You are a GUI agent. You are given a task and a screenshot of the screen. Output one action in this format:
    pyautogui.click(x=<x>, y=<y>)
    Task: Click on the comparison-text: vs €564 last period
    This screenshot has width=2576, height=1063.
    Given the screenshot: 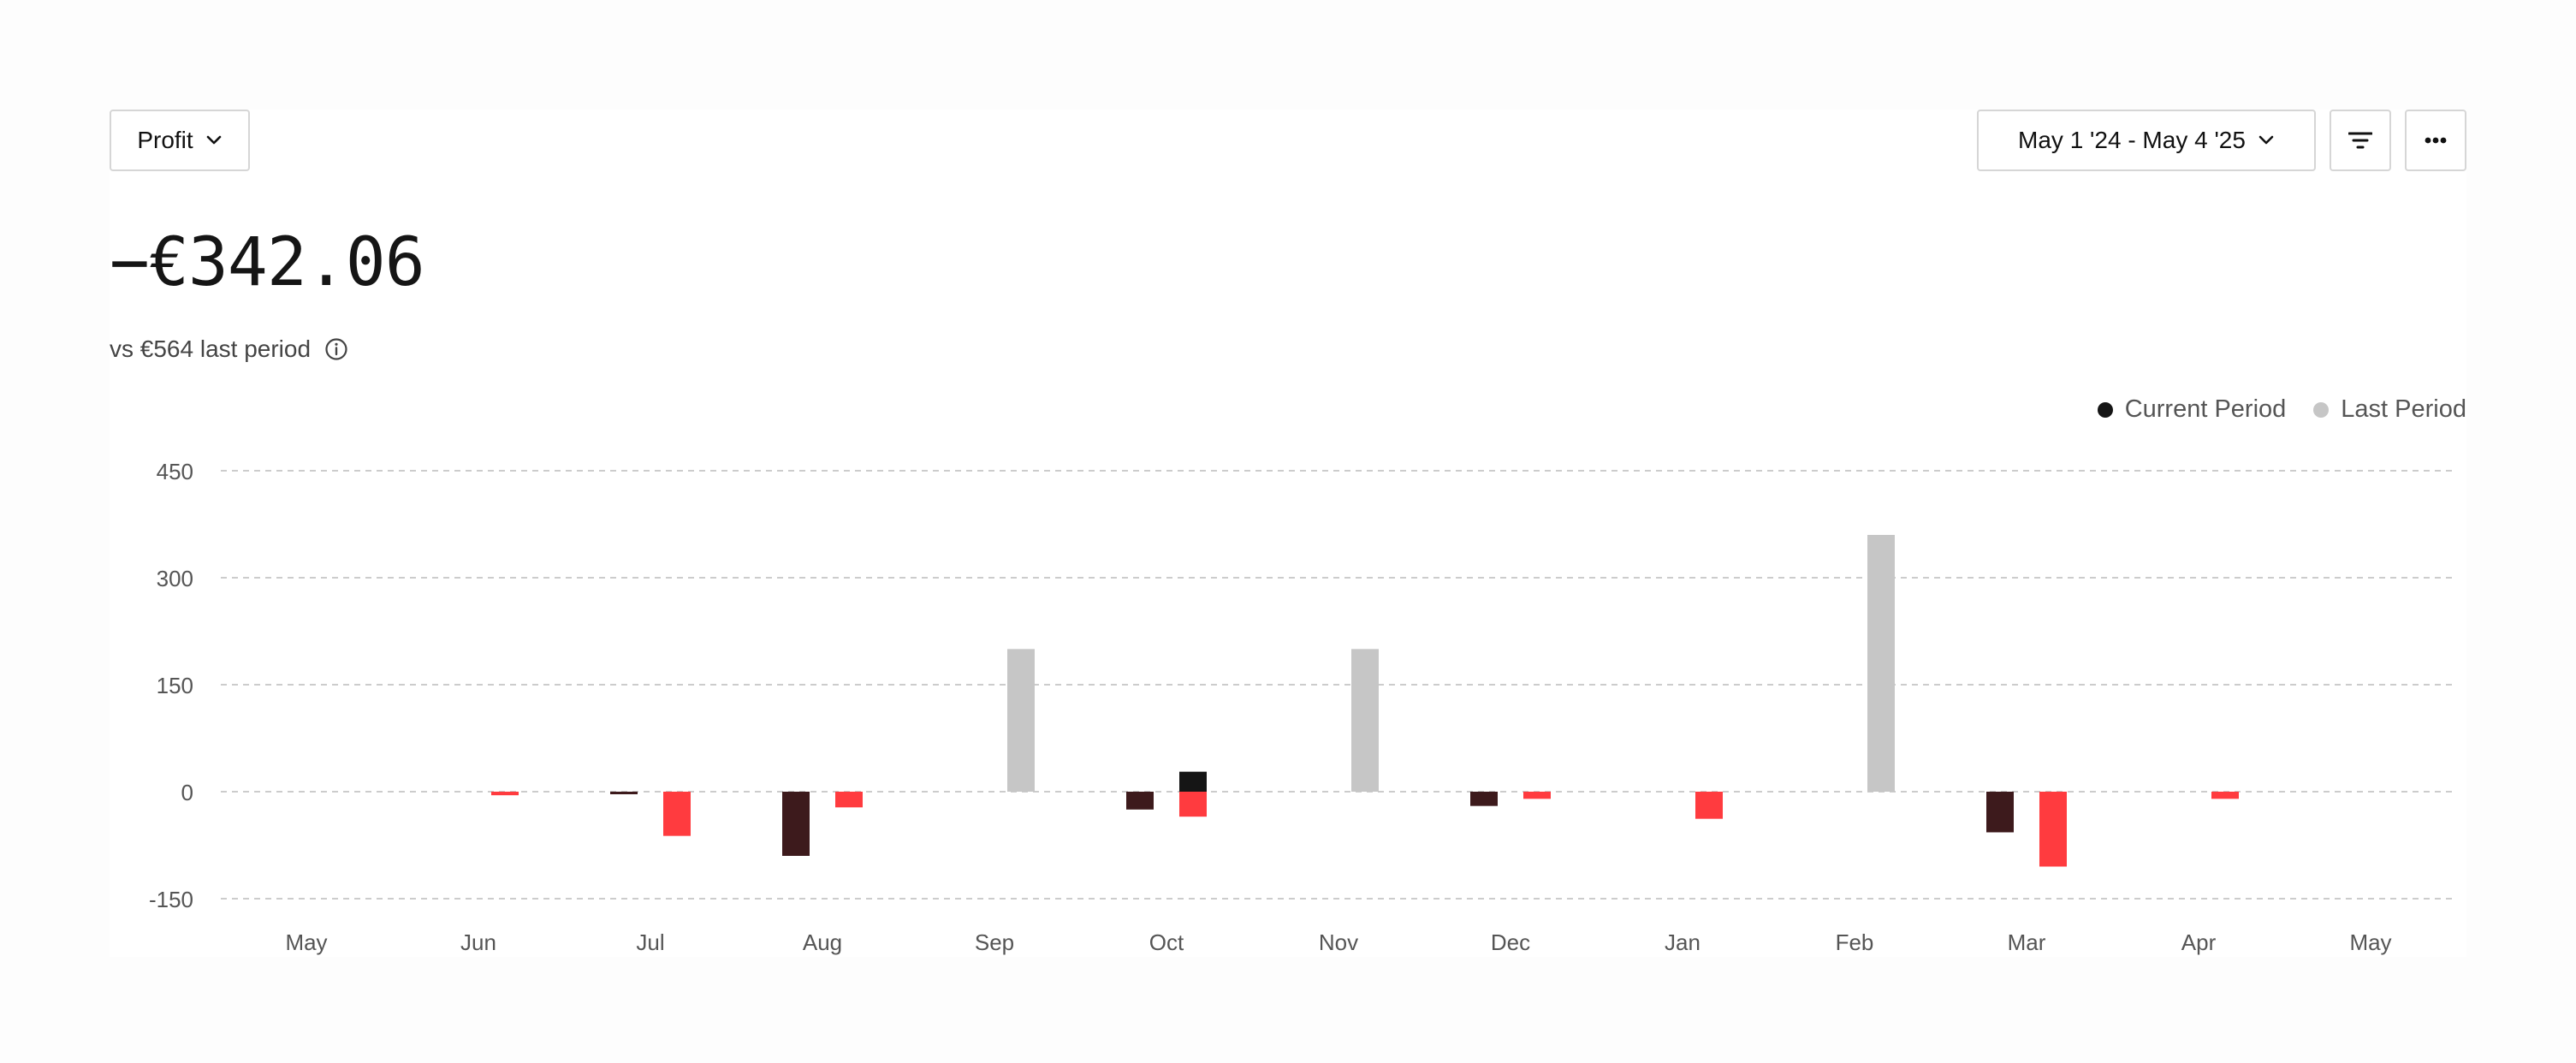 What is the action you would take?
    pyautogui.click(x=211, y=349)
    